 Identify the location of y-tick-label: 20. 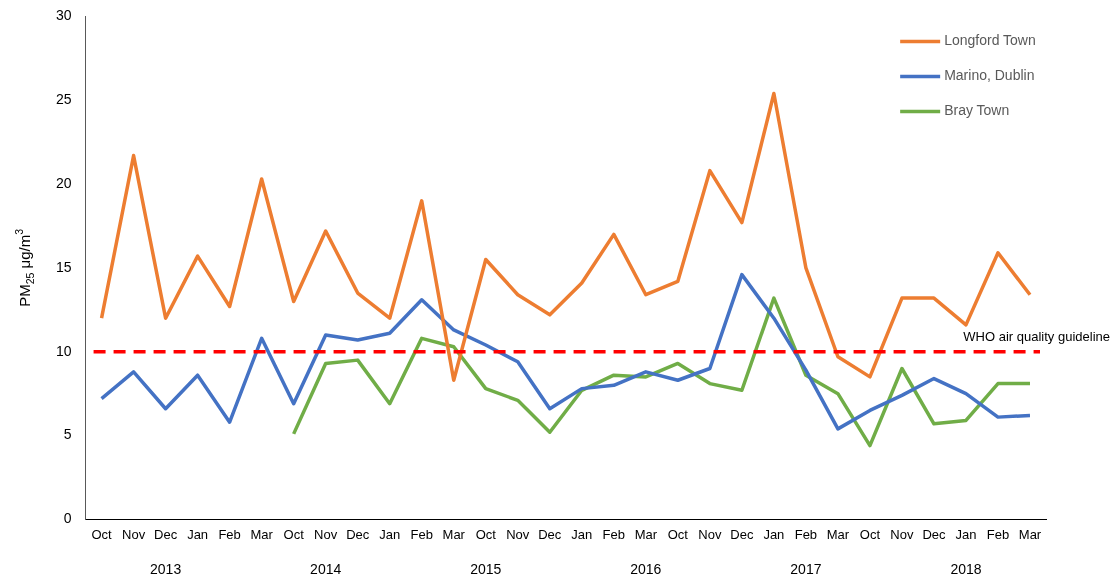
(63, 182).